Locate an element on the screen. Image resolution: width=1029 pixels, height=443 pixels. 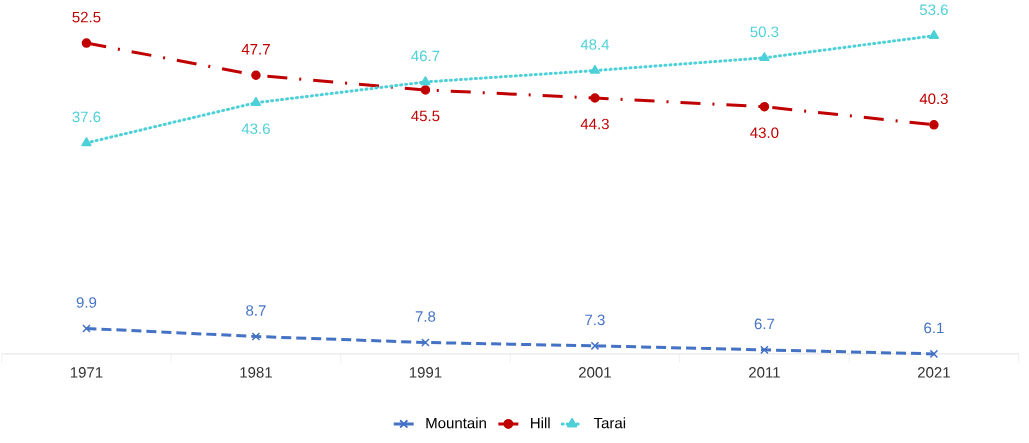
data-label: 6.1 is located at coordinates (934, 328).